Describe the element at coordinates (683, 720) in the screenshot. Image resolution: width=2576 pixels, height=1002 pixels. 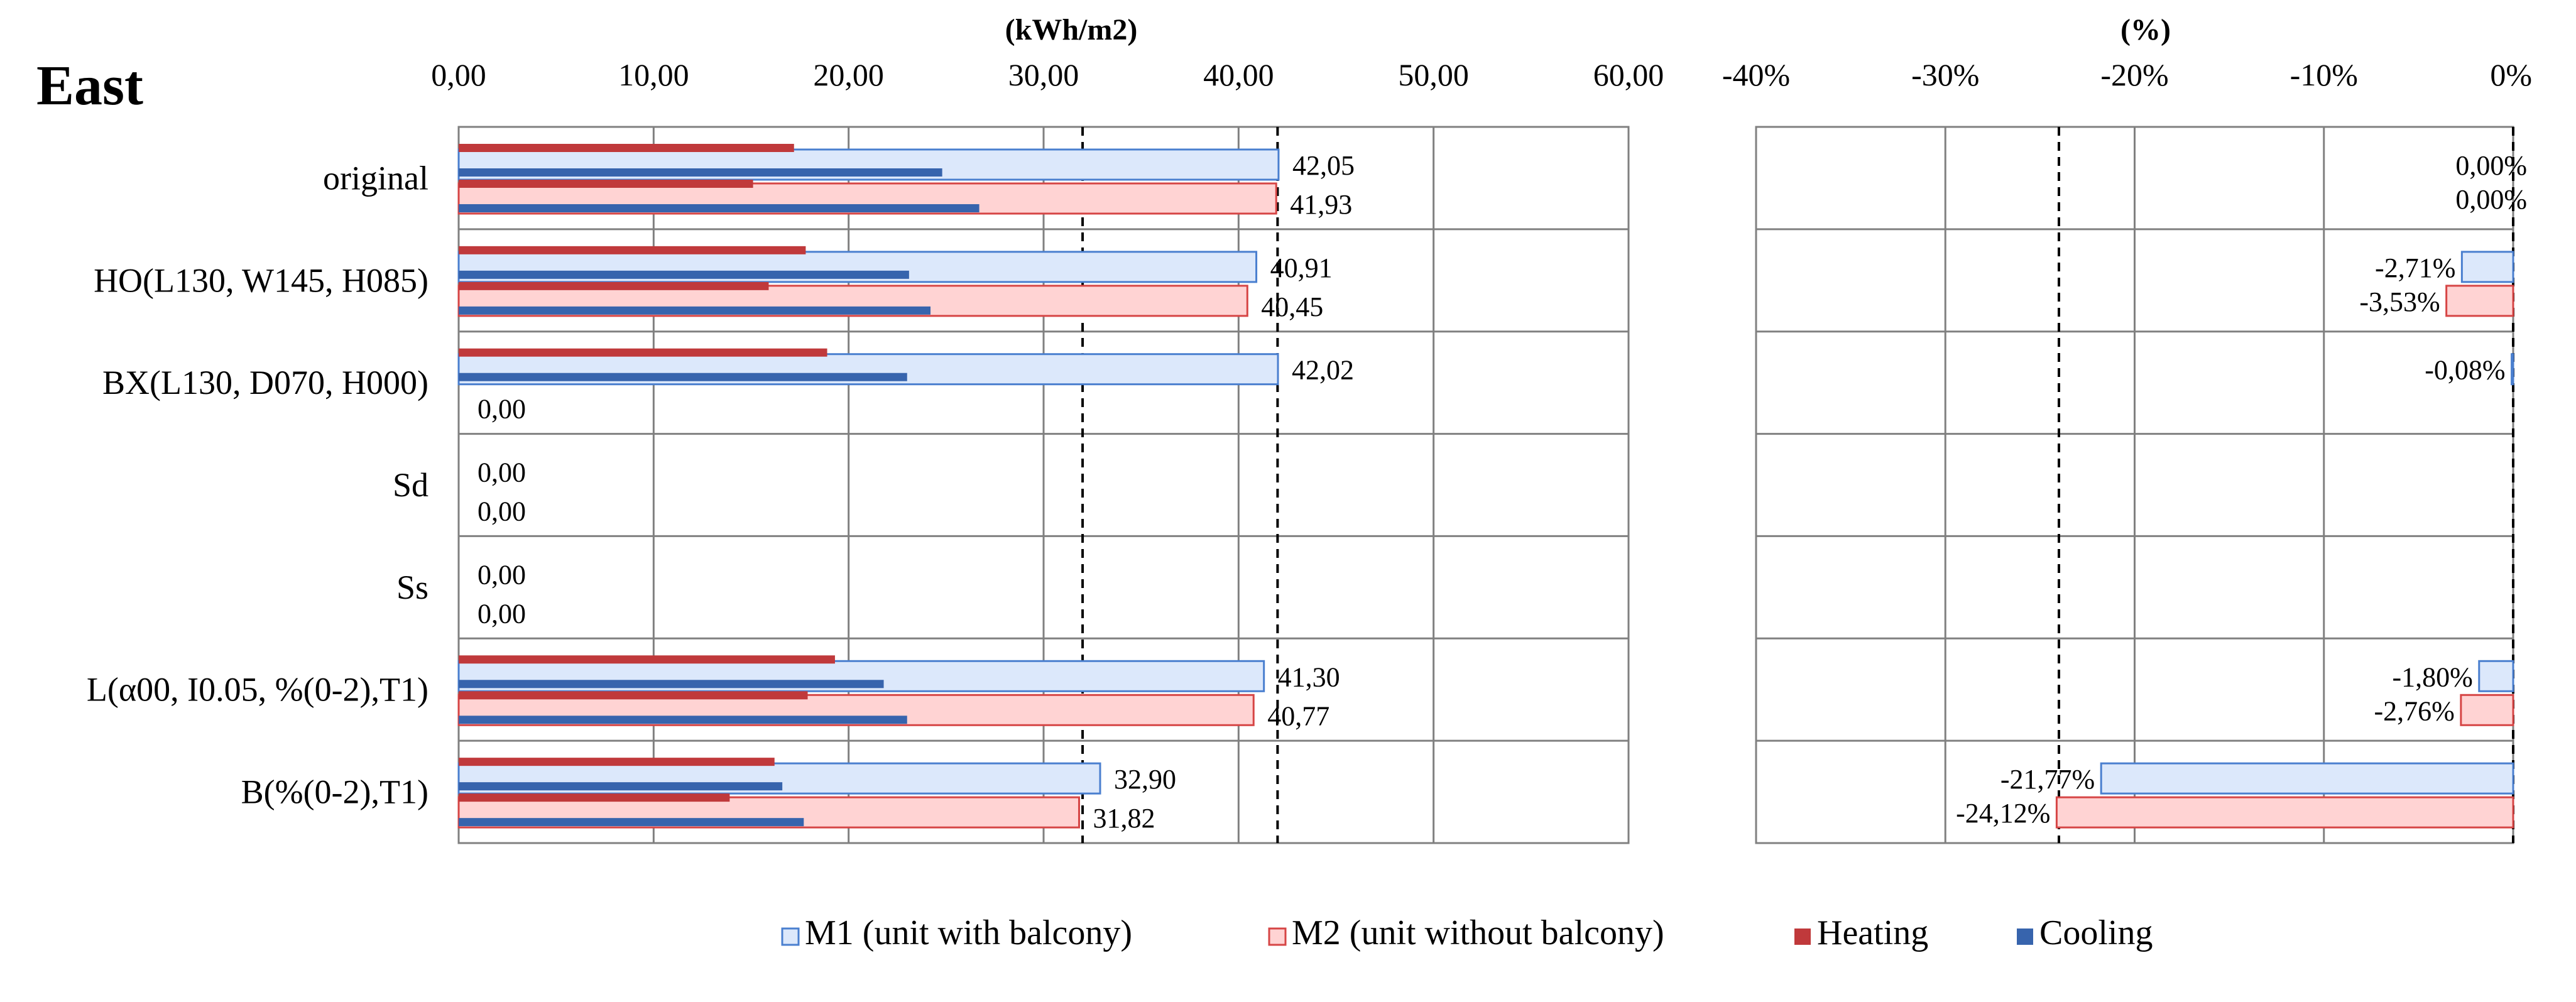
I see `bar-cooling-m2-l-00-i0-05-0-2-t1` at that location.